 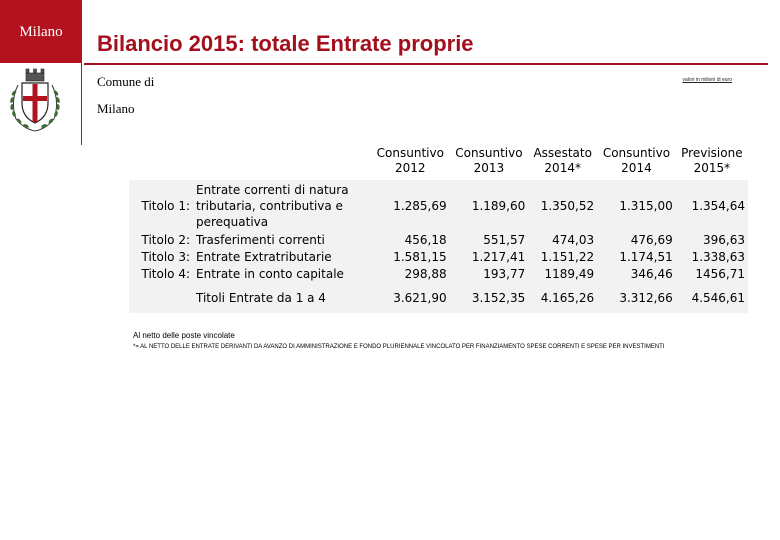 What do you see at coordinates (567, 297) in the screenshot?
I see `total-value: 4.165,26` at bounding box center [567, 297].